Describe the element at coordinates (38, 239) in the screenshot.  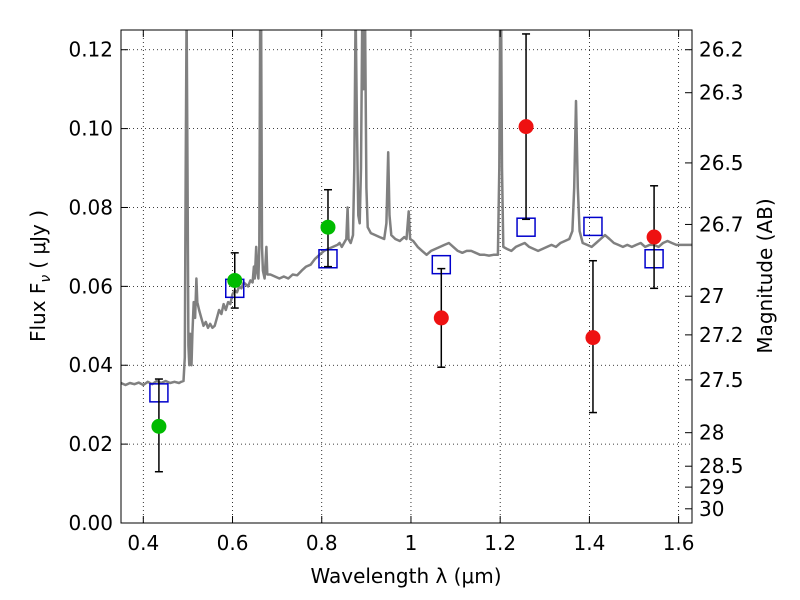
I see `y-axis-title-unit: ( μJy )` at that location.